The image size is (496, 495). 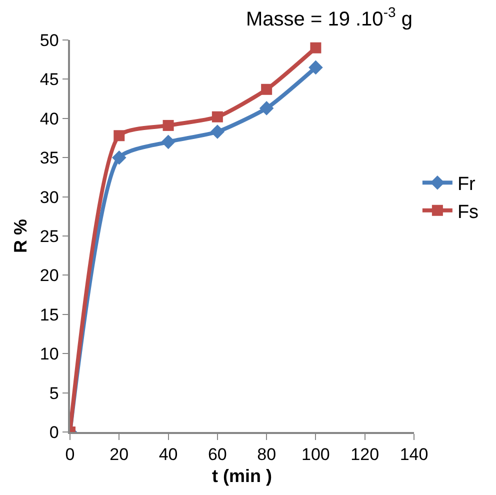 What do you see at coordinates (119, 454) in the screenshot?
I see `x-tick-label: 20` at bounding box center [119, 454].